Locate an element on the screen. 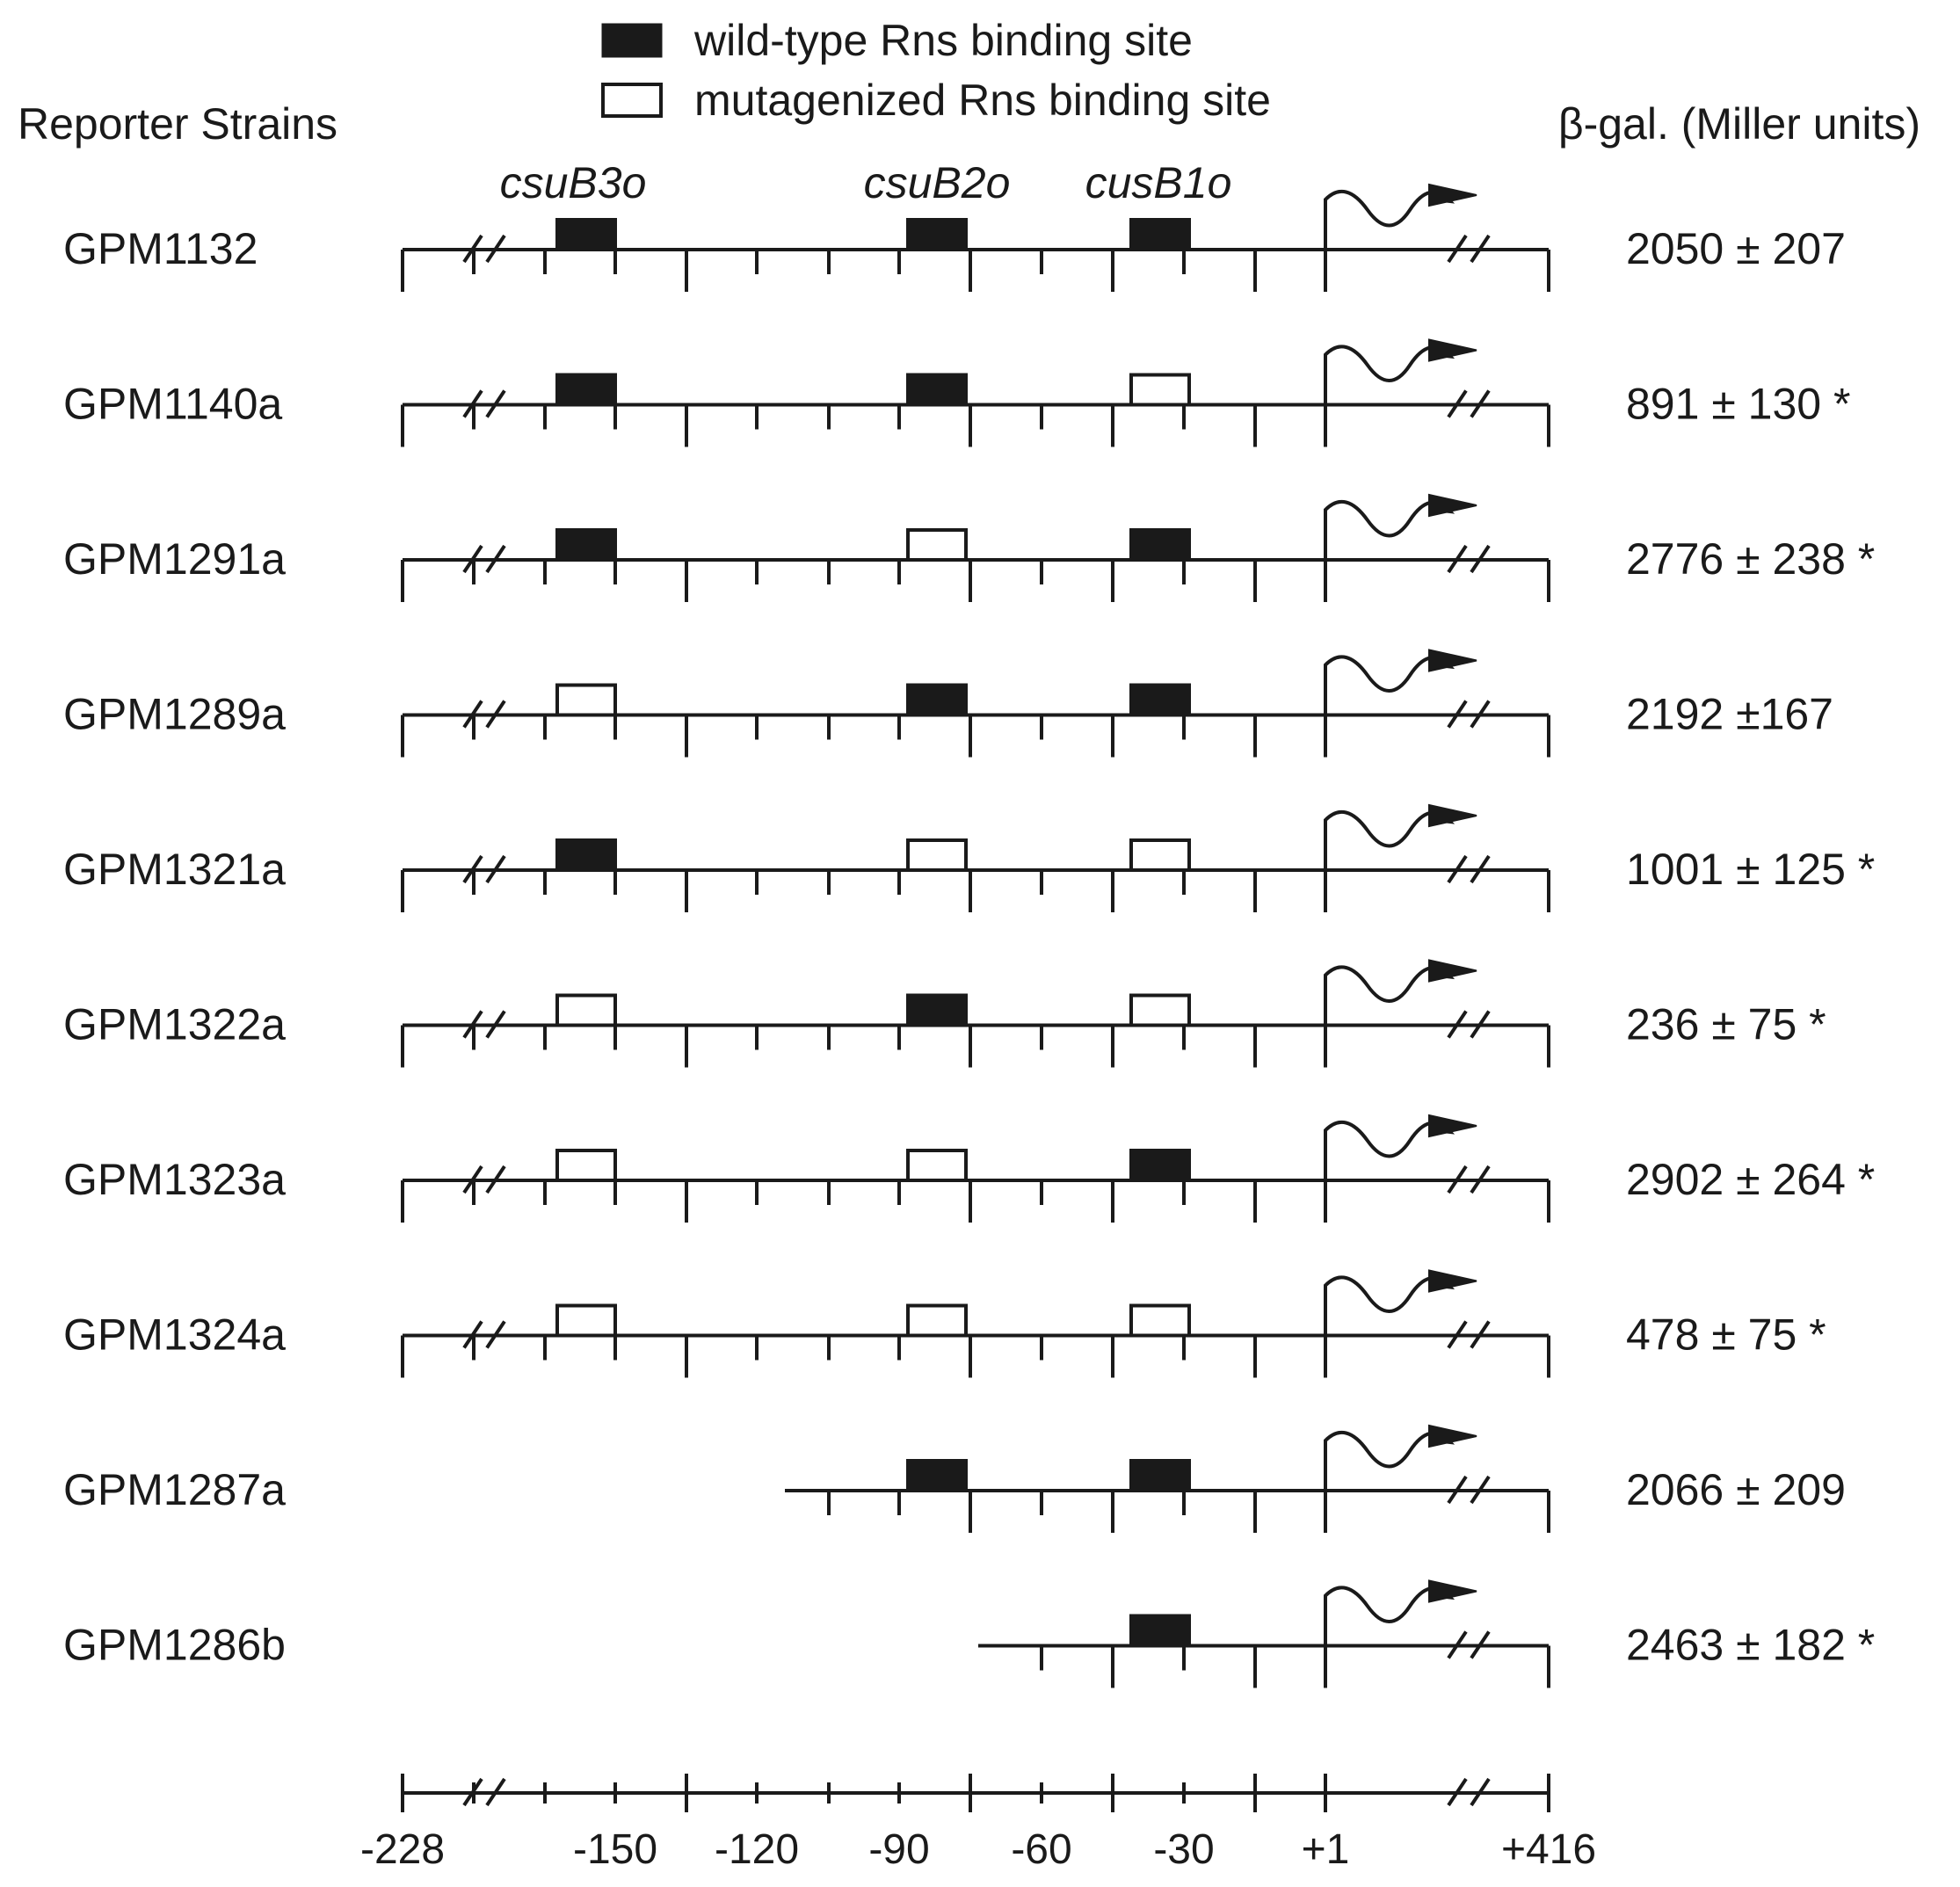  legend-mutagenized-swatch is located at coordinates (632, 100).